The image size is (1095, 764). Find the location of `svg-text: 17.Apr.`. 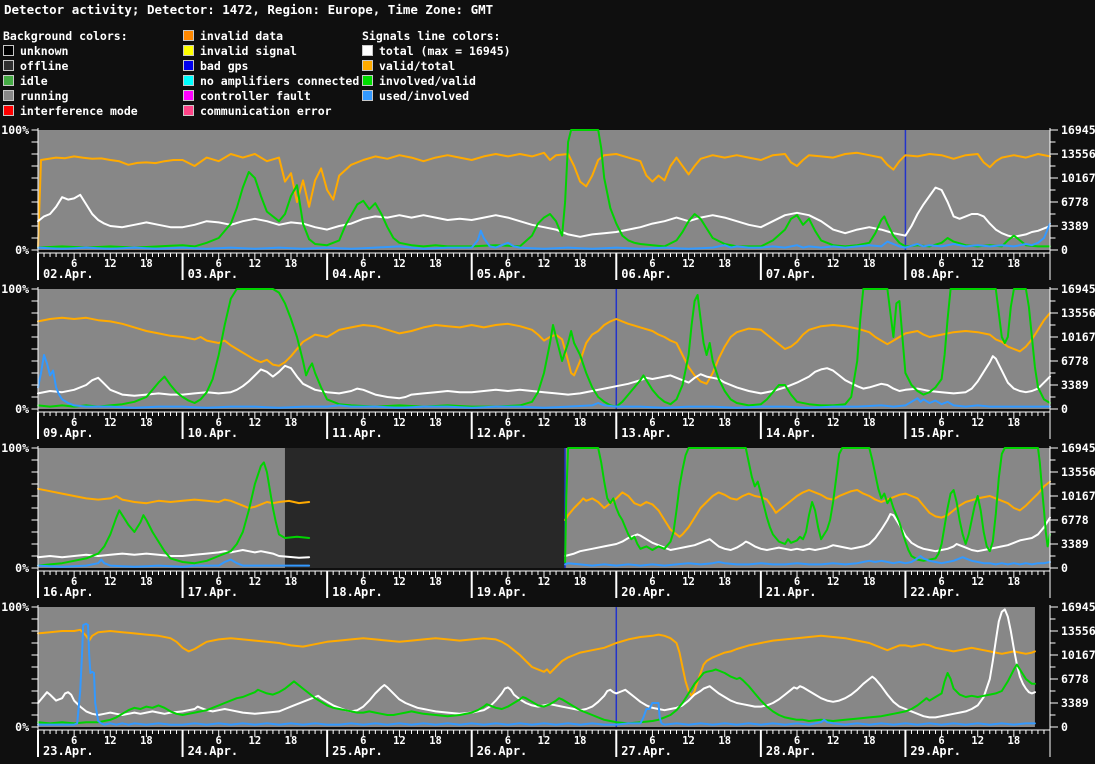

svg-text: 17.Apr. is located at coordinates (213, 592).